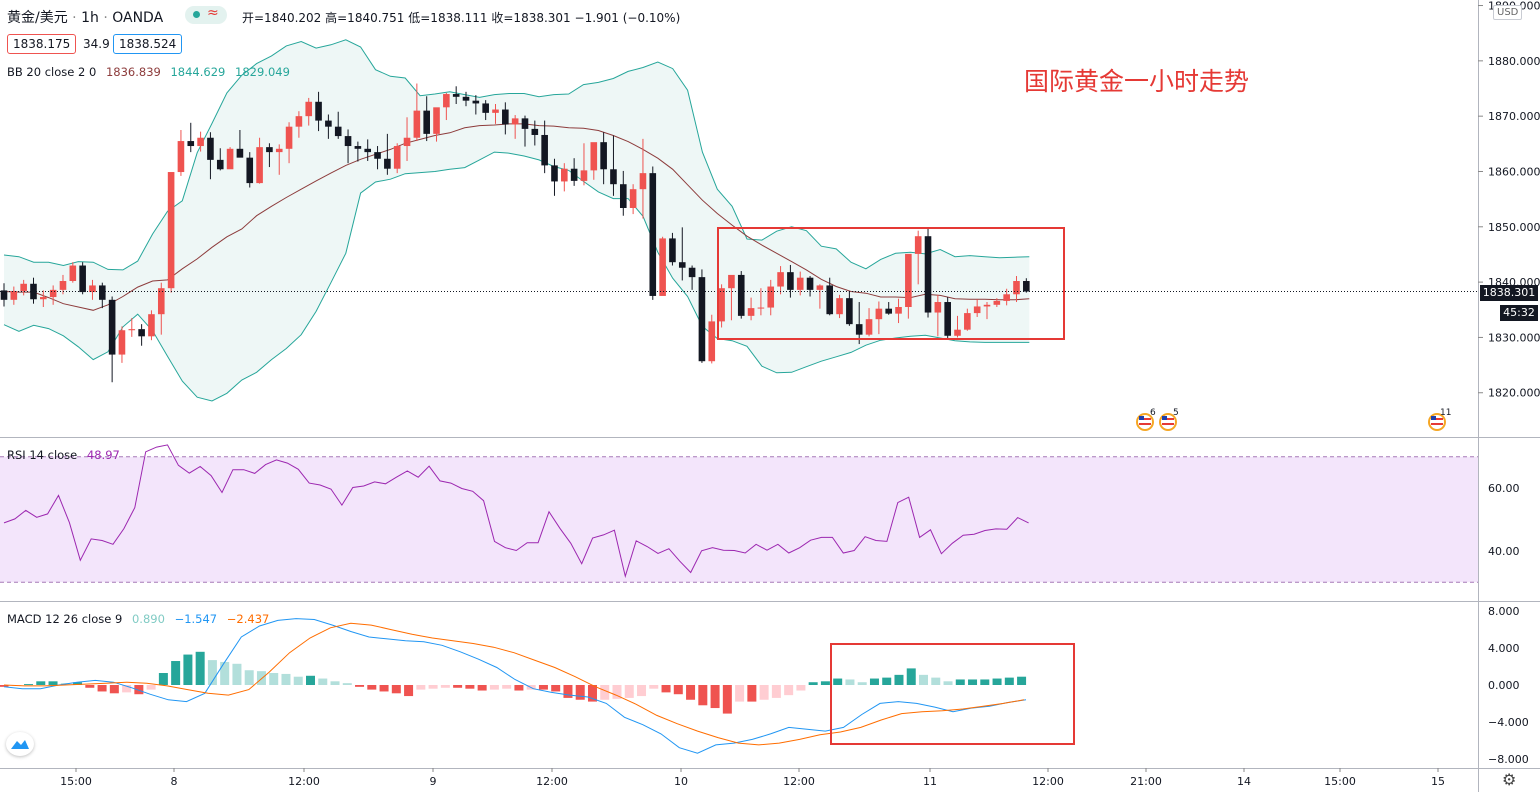 Image resolution: width=1540 pixels, height=792 pixels. I want to click on settings-gear-icon: ⚙, so click(1509, 779).